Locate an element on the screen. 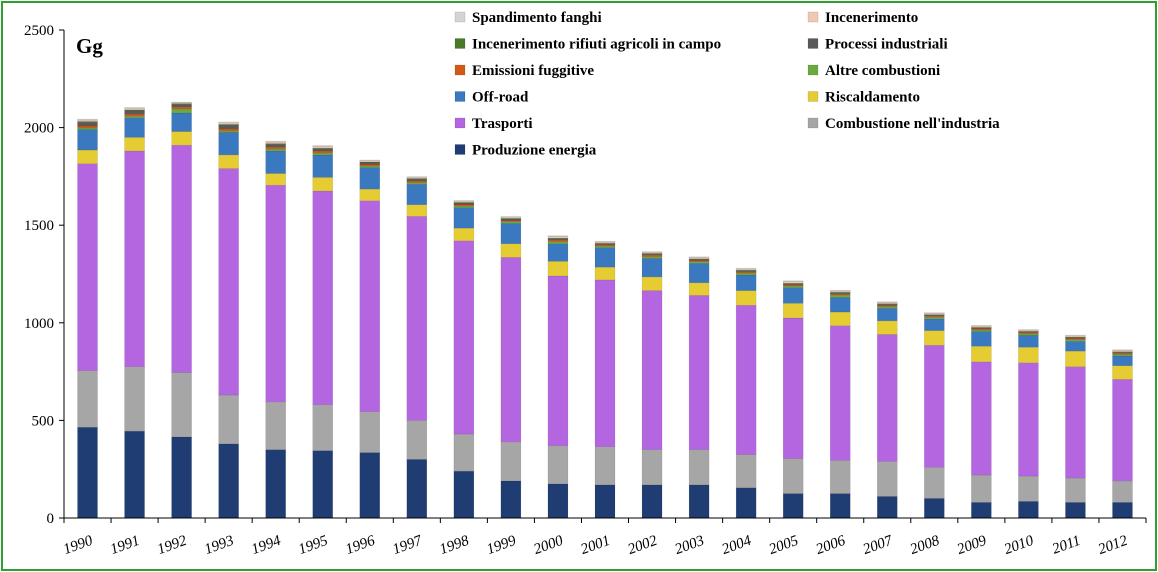 The height and width of the screenshot is (572, 1158). legend-label: Processi industriali is located at coordinates (886, 45).